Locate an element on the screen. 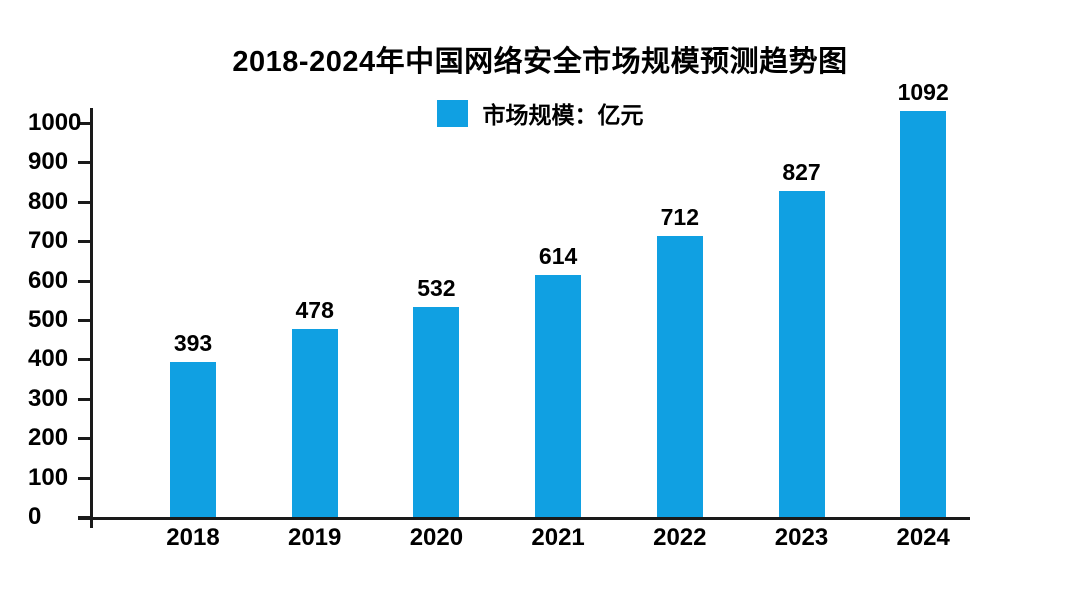  y-axis-tick-label: 800 is located at coordinates (48, 201).